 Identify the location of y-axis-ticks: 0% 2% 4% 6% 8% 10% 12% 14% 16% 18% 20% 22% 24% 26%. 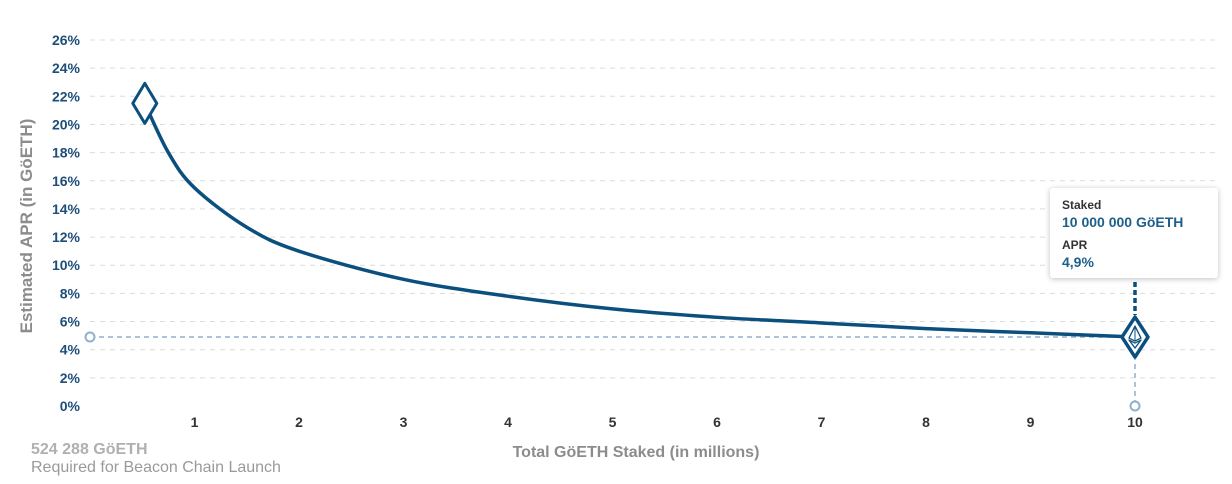
(66, 223).